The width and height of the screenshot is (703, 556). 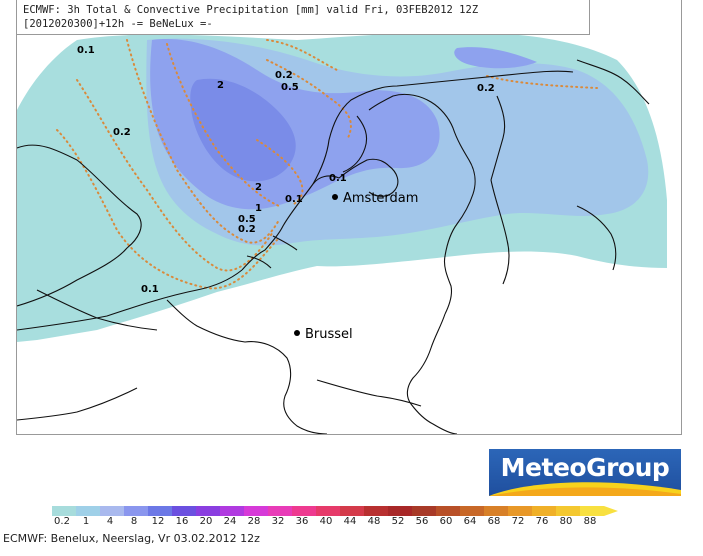 What do you see at coordinates (243, 130) in the screenshot?
I see `precip-area-core` at bounding box center [243, 130].